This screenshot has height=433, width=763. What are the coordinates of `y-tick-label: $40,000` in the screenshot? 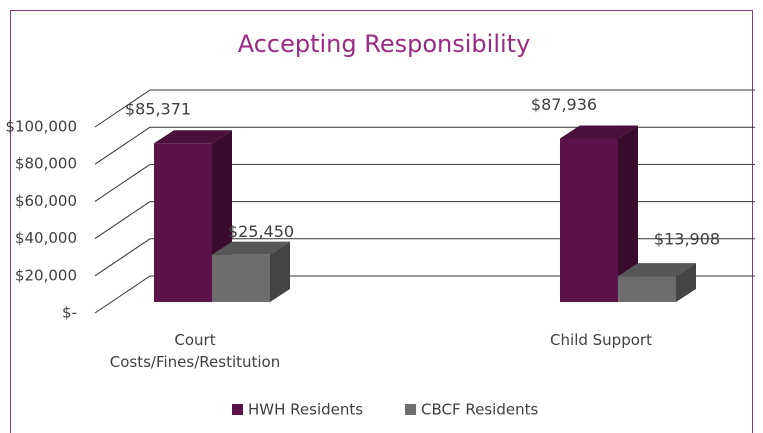 It's located at (46, 238).